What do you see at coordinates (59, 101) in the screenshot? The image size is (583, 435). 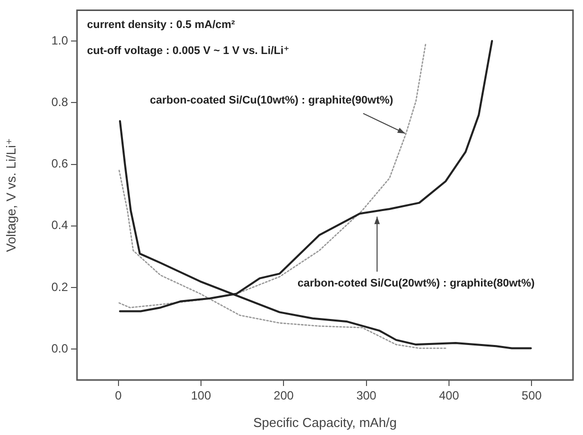 I see `y-tick-label: 0.8` at bounding box center [59, 101].